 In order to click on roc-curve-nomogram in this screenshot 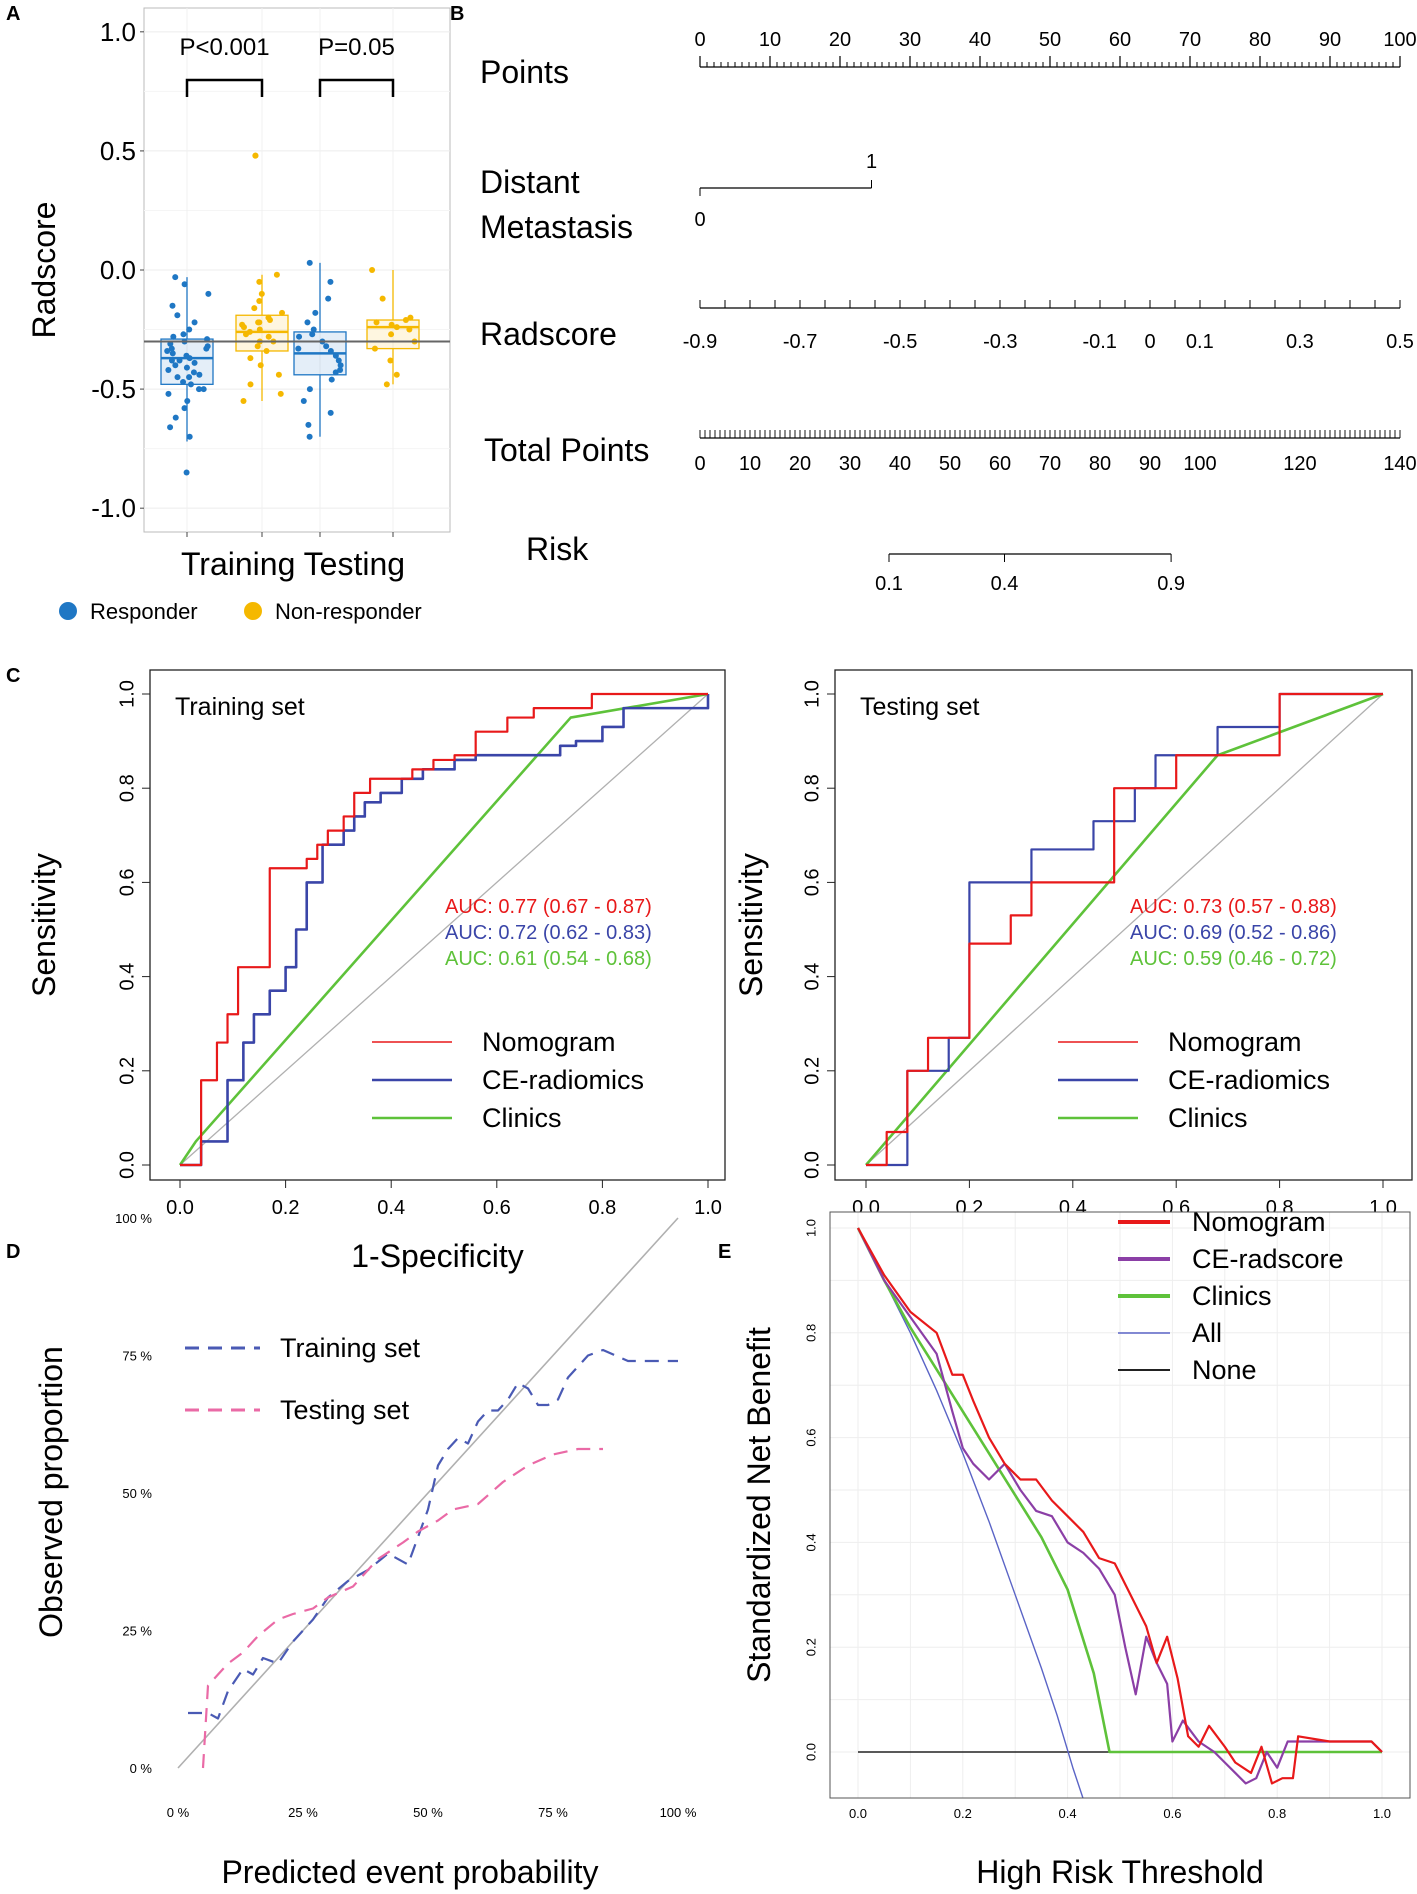, I will do `click(444, 929)`.